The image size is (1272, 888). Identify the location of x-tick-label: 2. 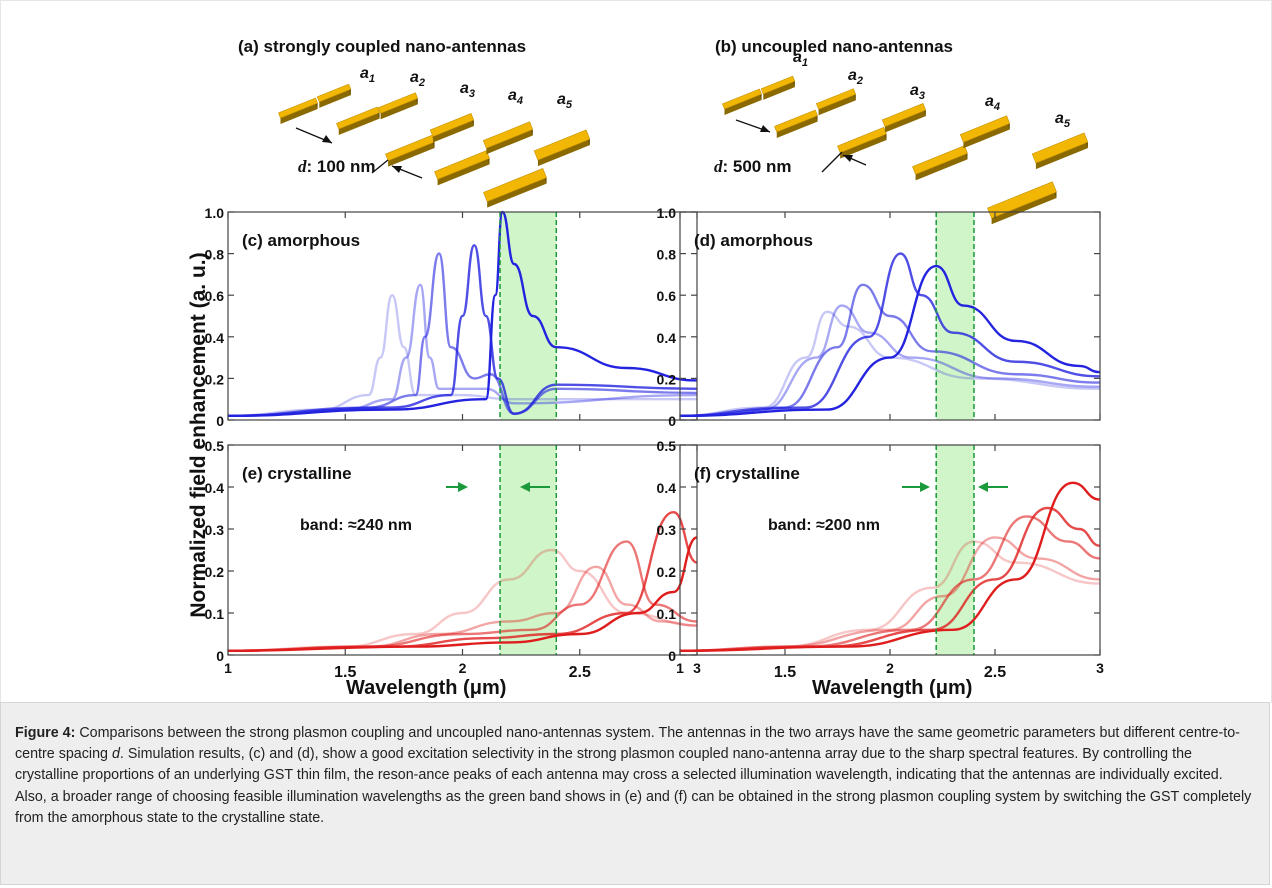
(463, 668).